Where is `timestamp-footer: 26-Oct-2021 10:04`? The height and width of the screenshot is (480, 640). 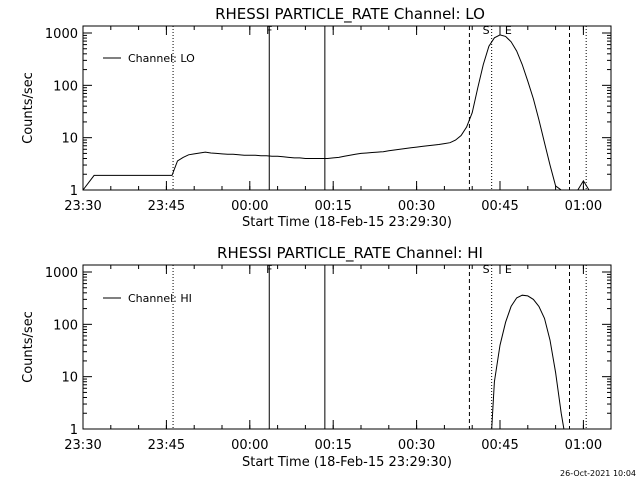 timestamp-footer: 26-Oct-2021 10:04 is located at coordinates (598, 473).